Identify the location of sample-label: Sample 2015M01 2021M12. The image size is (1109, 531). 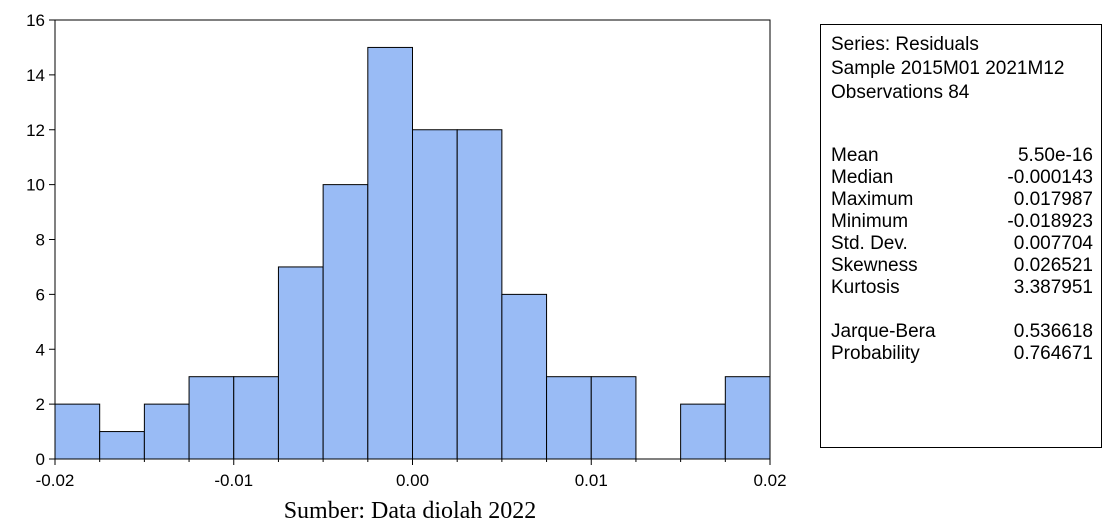
(948, 68).